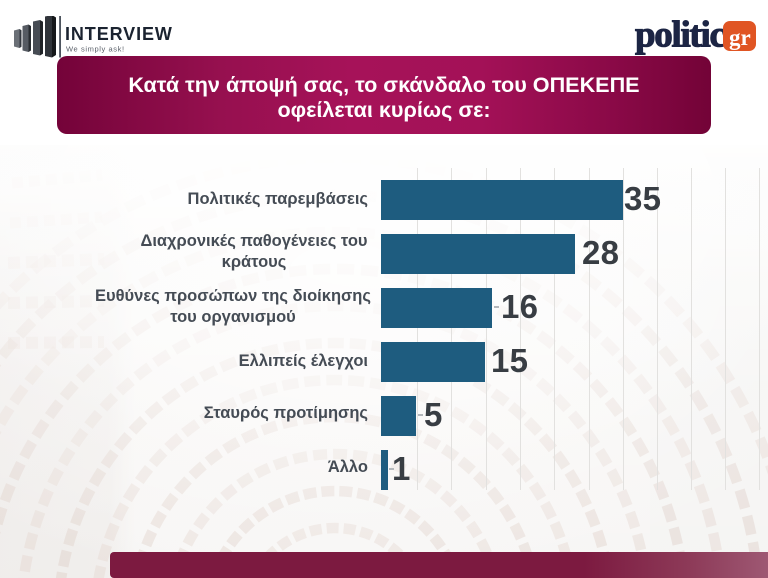  What do you see at coordinates (680, 36) in the screenshot?
I see `svg-text: politic` at bounding box center [680, 36].